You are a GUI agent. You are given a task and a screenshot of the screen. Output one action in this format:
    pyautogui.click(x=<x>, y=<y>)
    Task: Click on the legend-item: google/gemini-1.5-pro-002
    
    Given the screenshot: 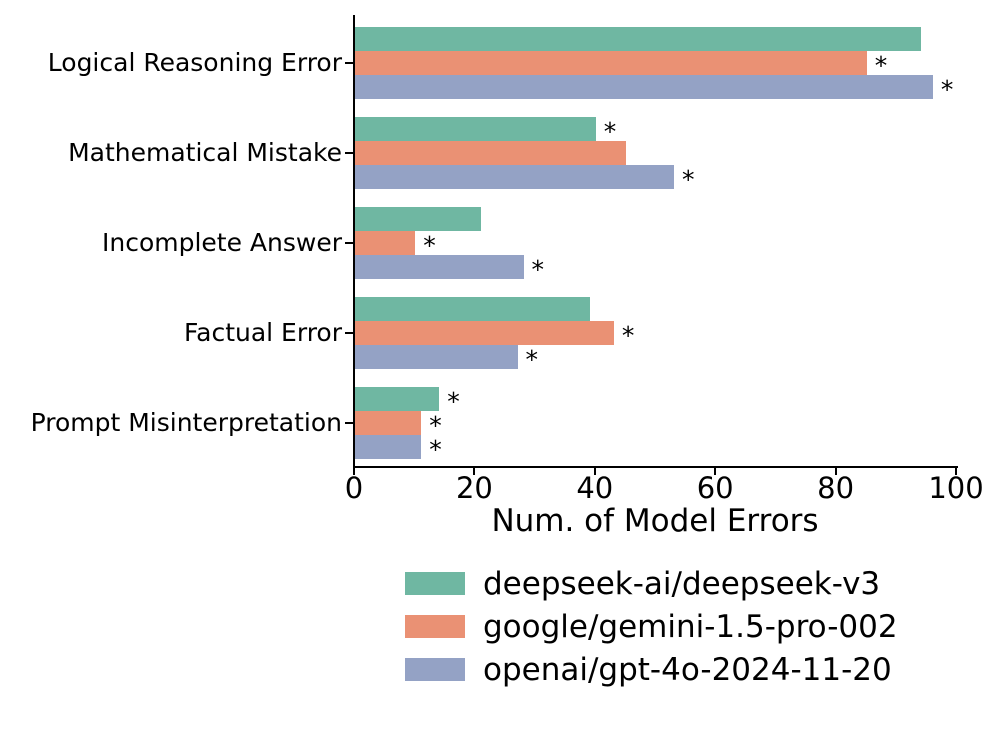 What is the action you would take?
    pyautogui.click(x=685, y=626)
    